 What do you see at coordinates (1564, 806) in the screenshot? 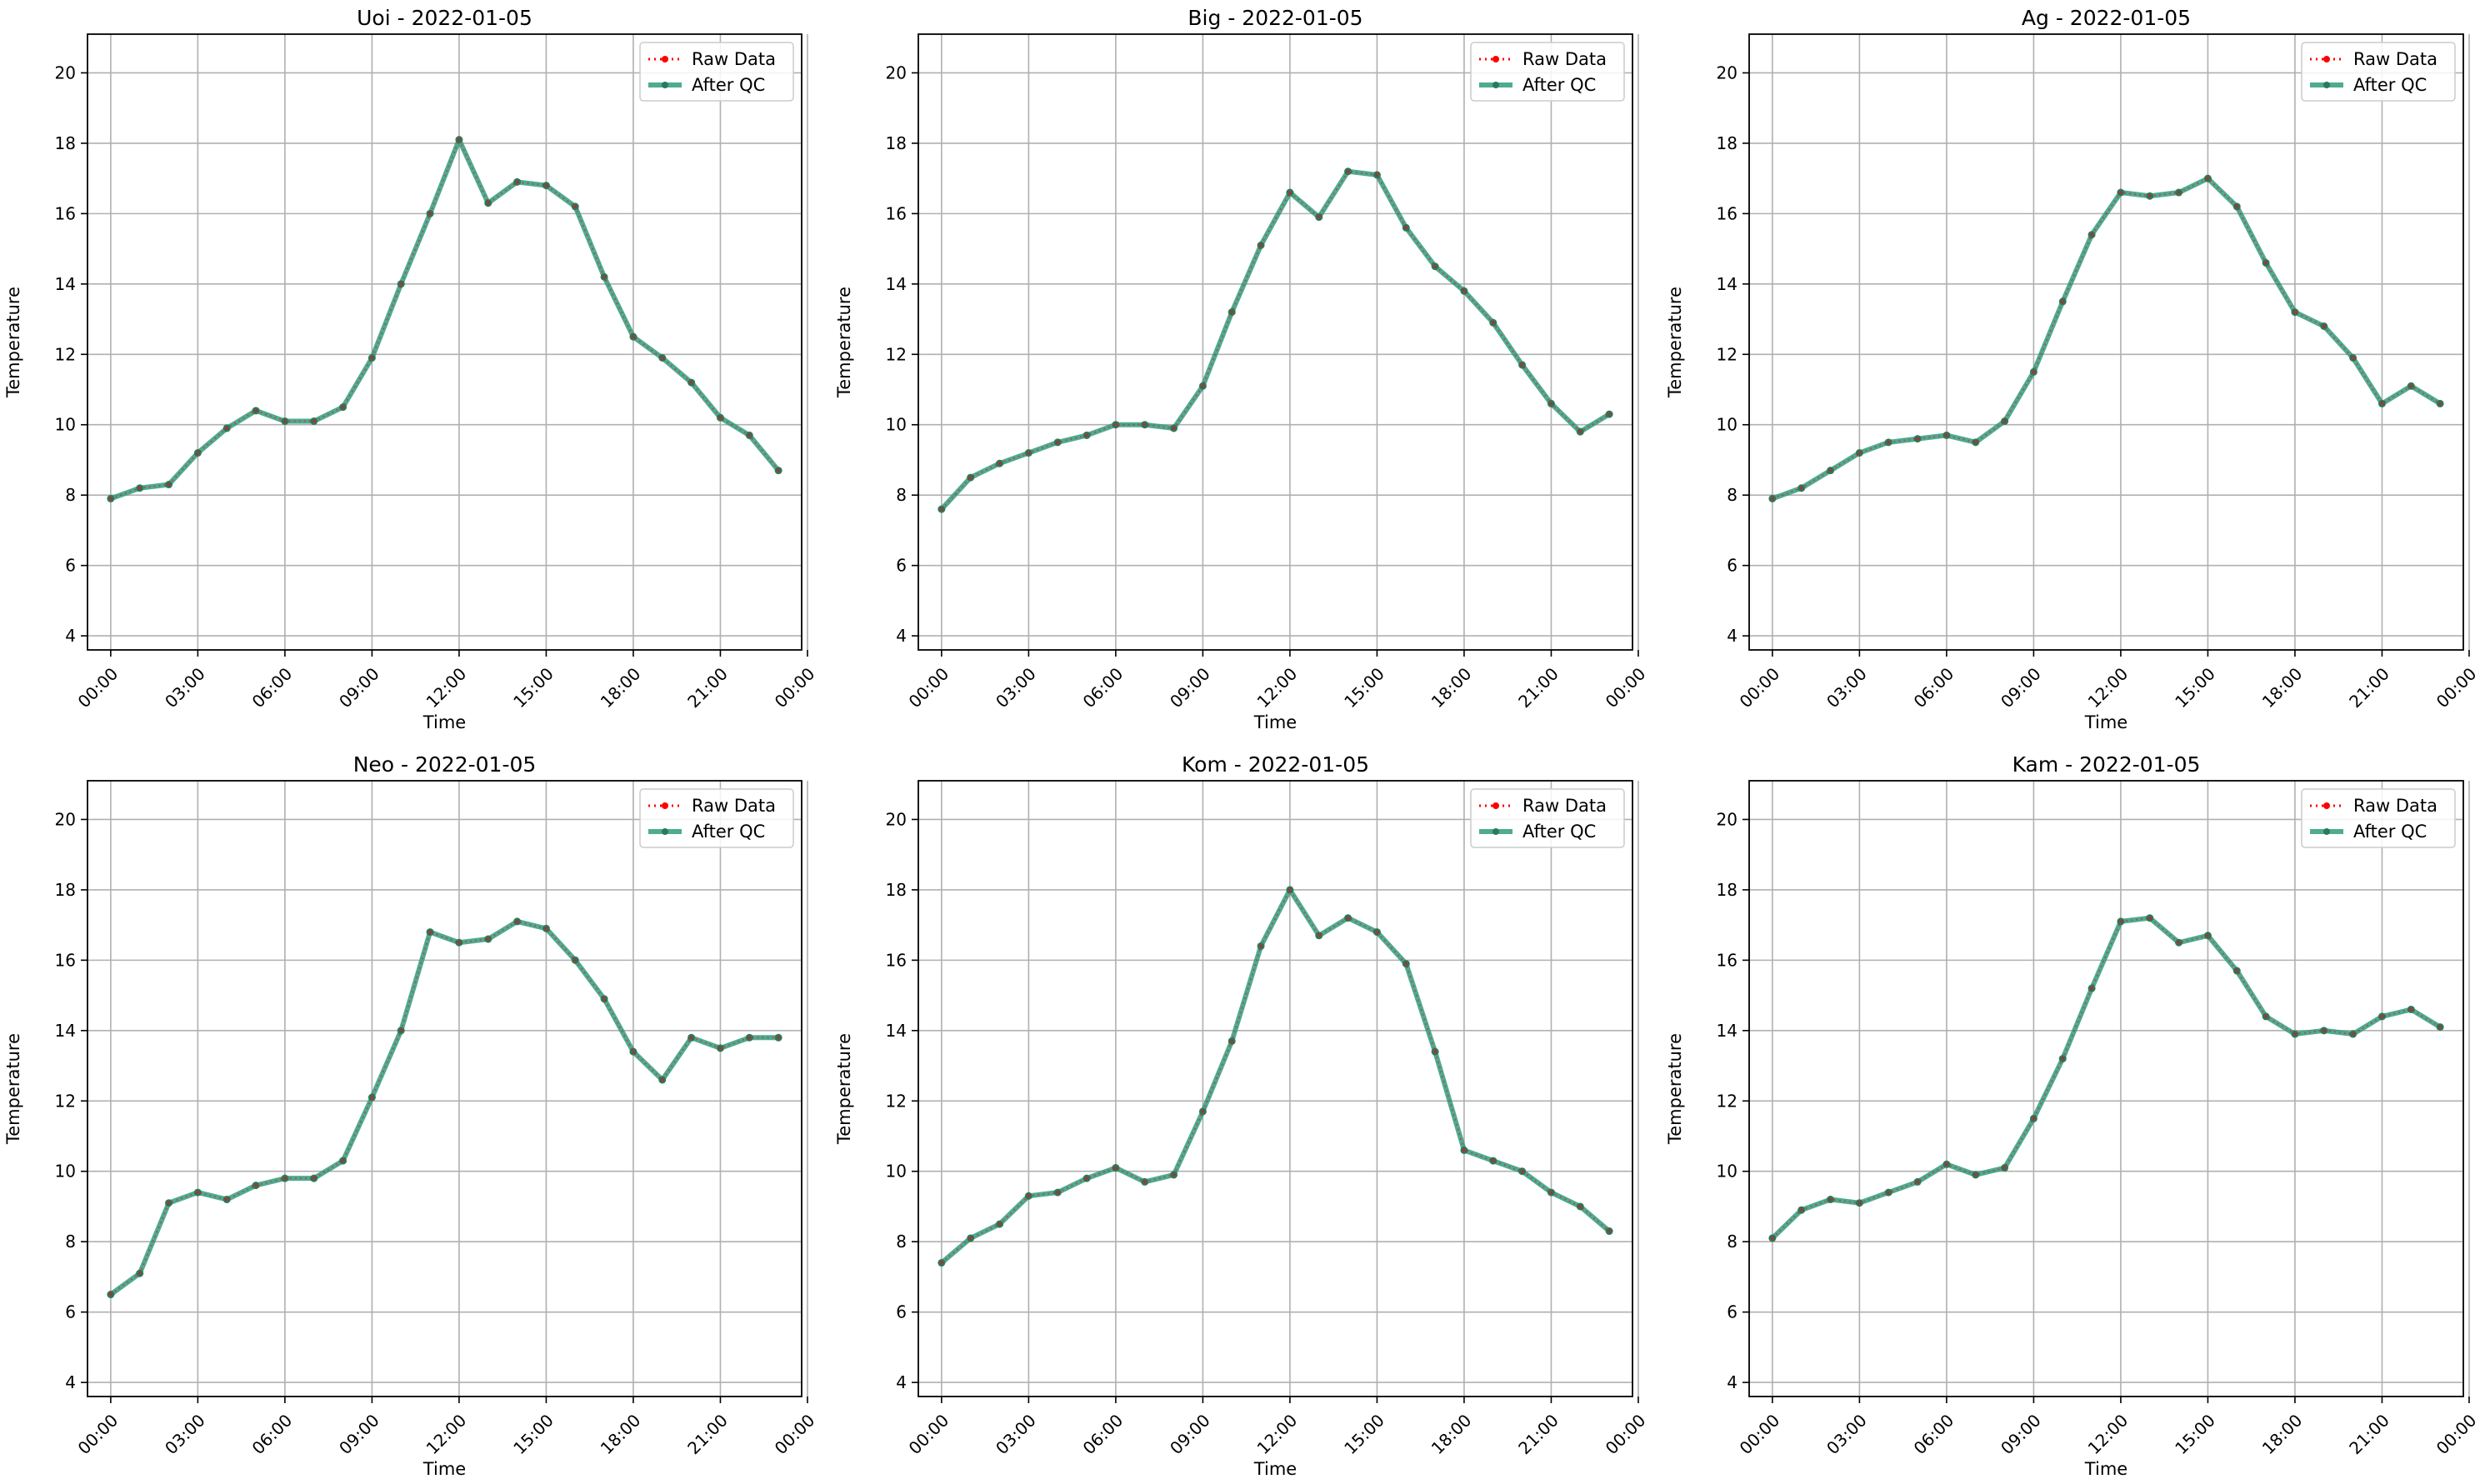
I see `legend-raw-label: Raw Data` at bounding box center [1564, 806].